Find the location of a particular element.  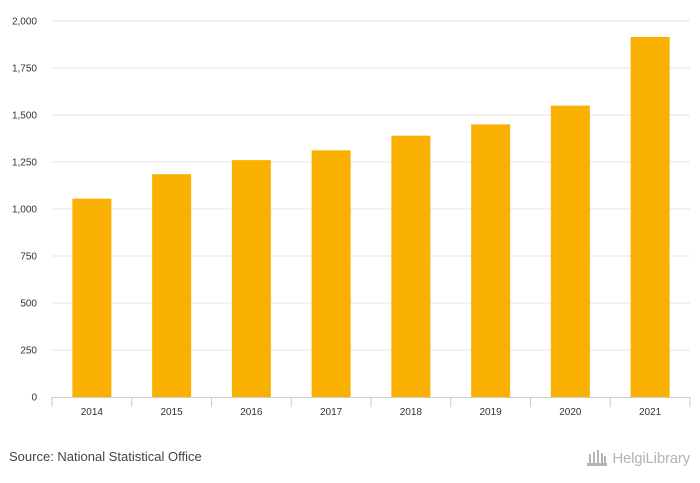

source-note: Source: National Statistical Office is located at coordinates (105, 456).